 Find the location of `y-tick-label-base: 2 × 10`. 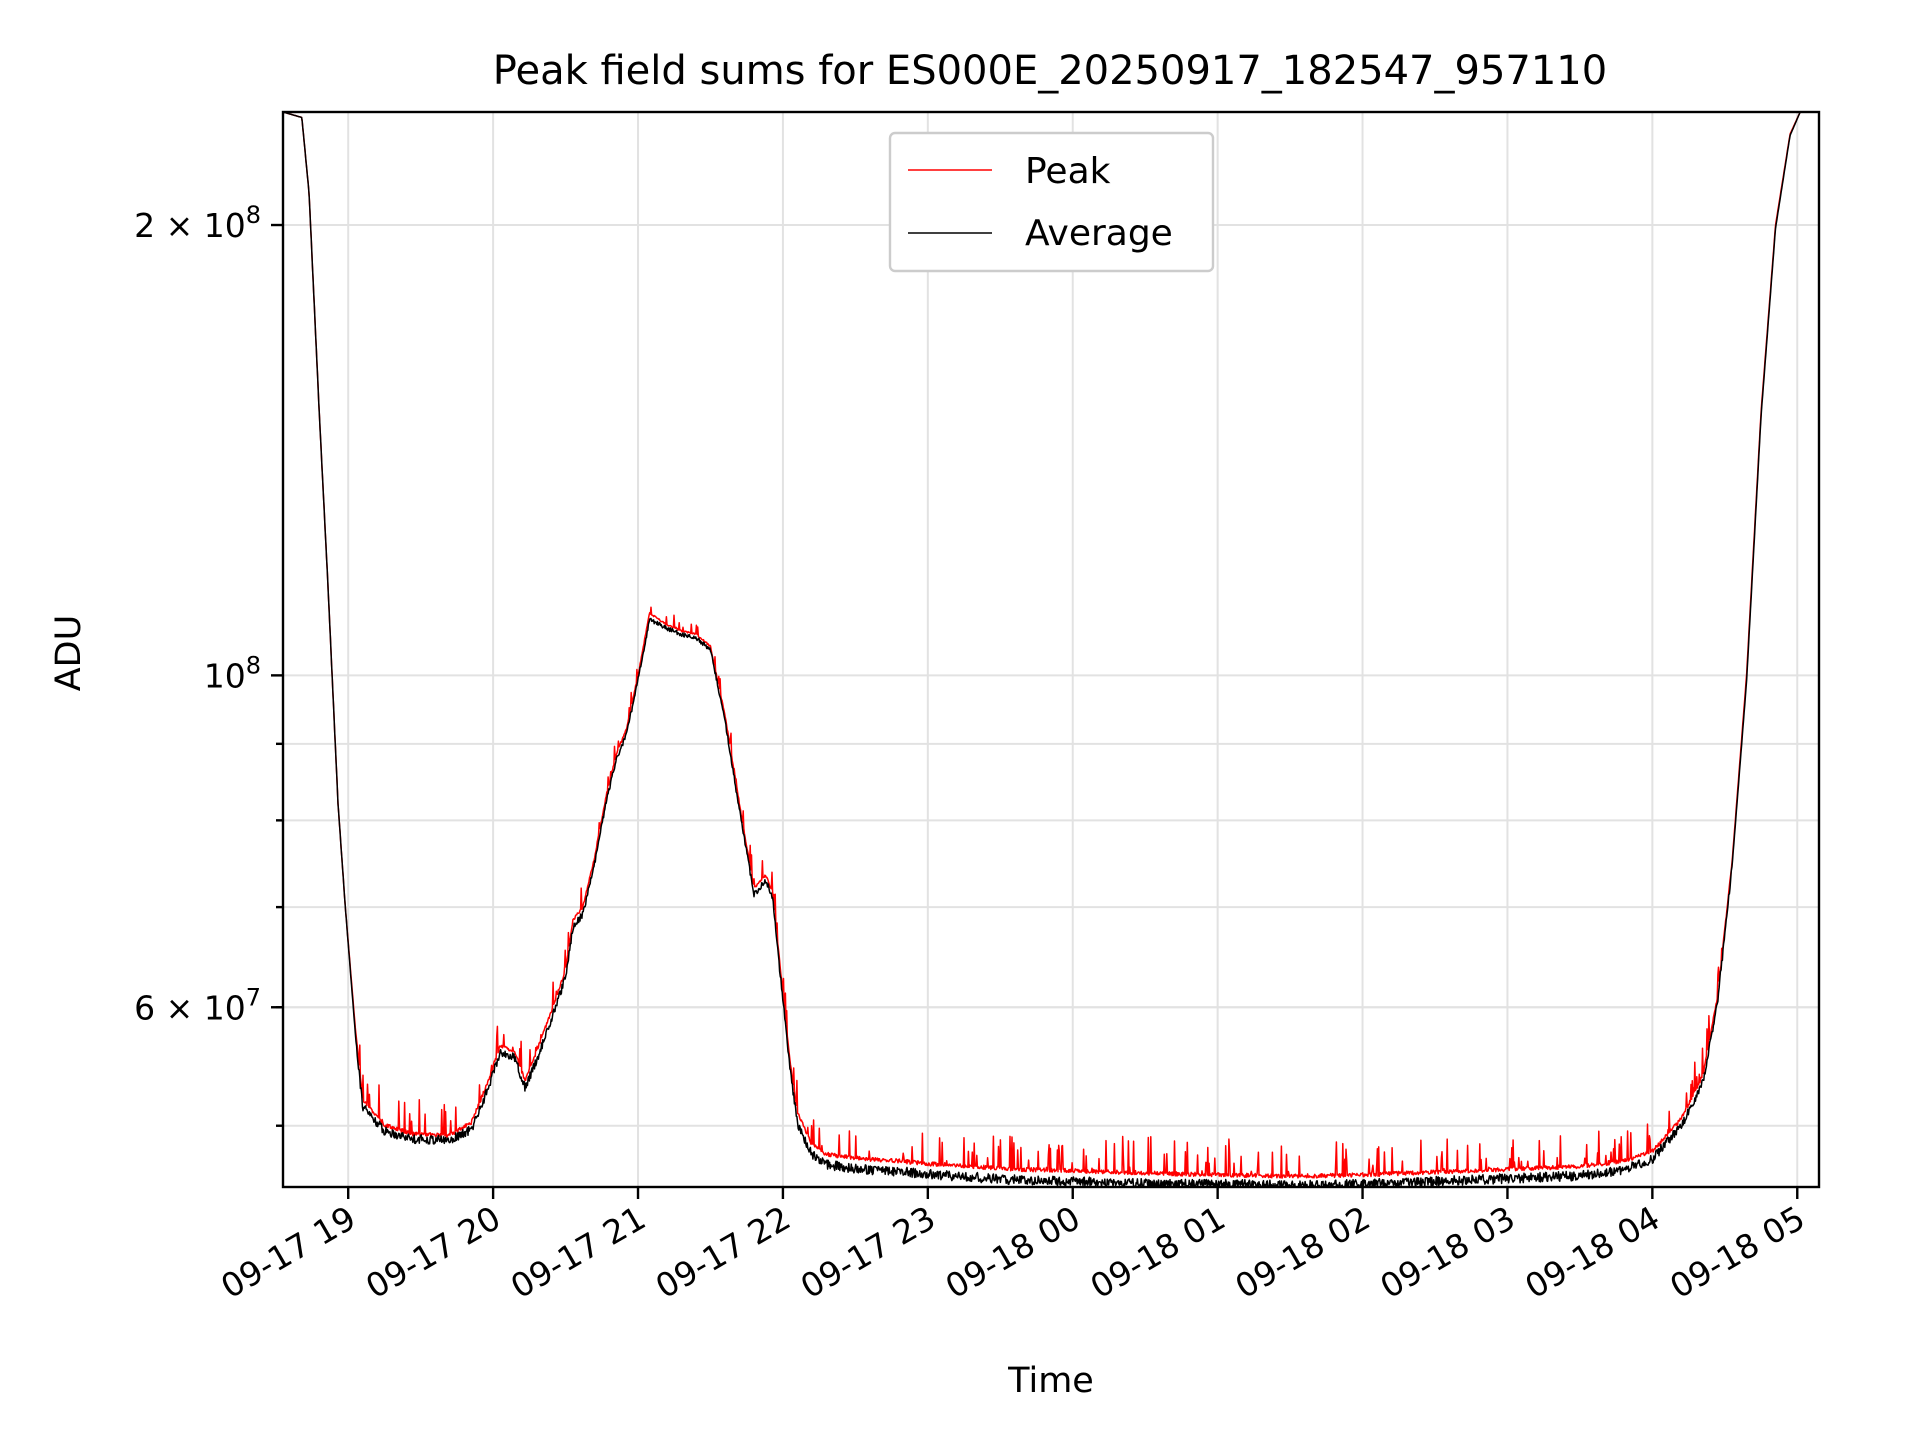

y-tick-label-base: 2 × 10 is located at coordinates (190, 225).